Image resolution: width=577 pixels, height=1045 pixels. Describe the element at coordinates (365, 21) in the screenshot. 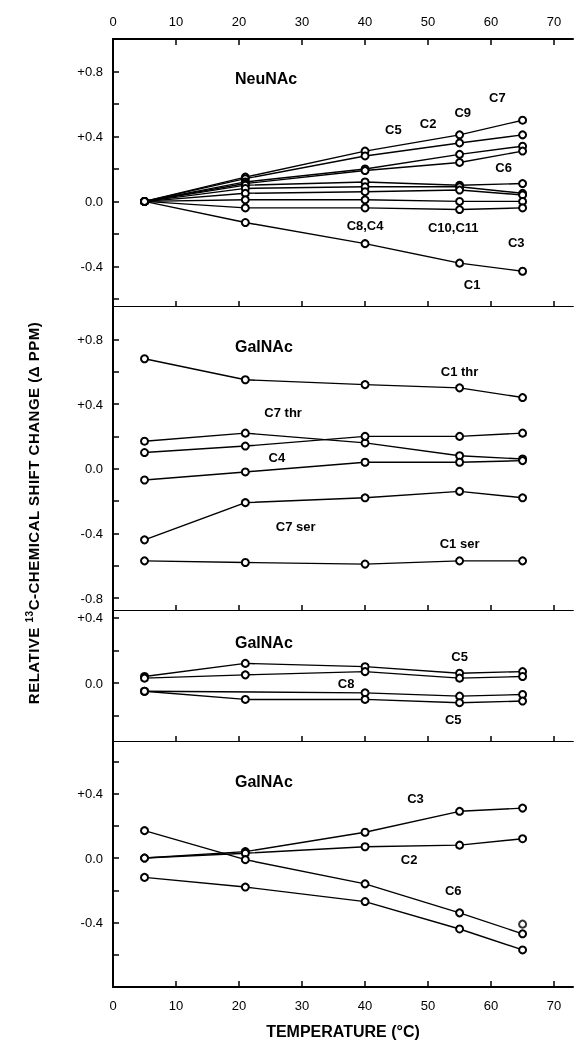

I see `x2-tick-label: 40` at that location.